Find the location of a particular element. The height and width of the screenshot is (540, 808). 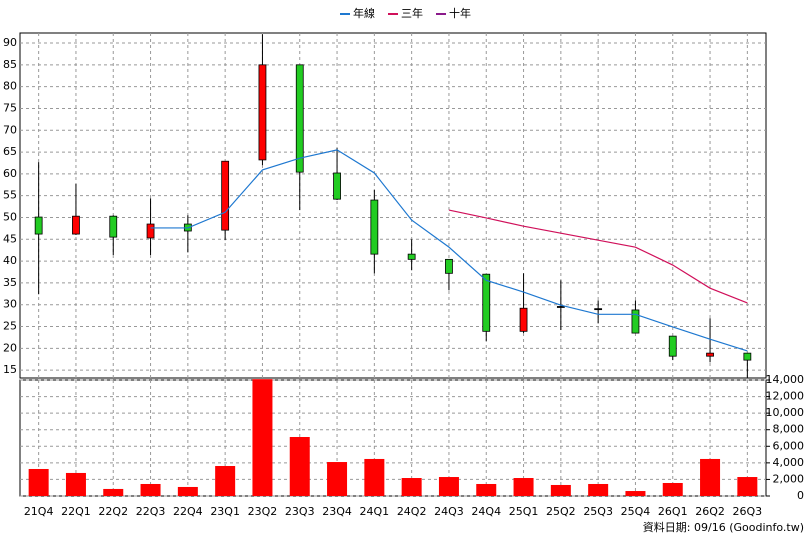

x-tick-label: 25Q3 is located at coordinates (598, 511).